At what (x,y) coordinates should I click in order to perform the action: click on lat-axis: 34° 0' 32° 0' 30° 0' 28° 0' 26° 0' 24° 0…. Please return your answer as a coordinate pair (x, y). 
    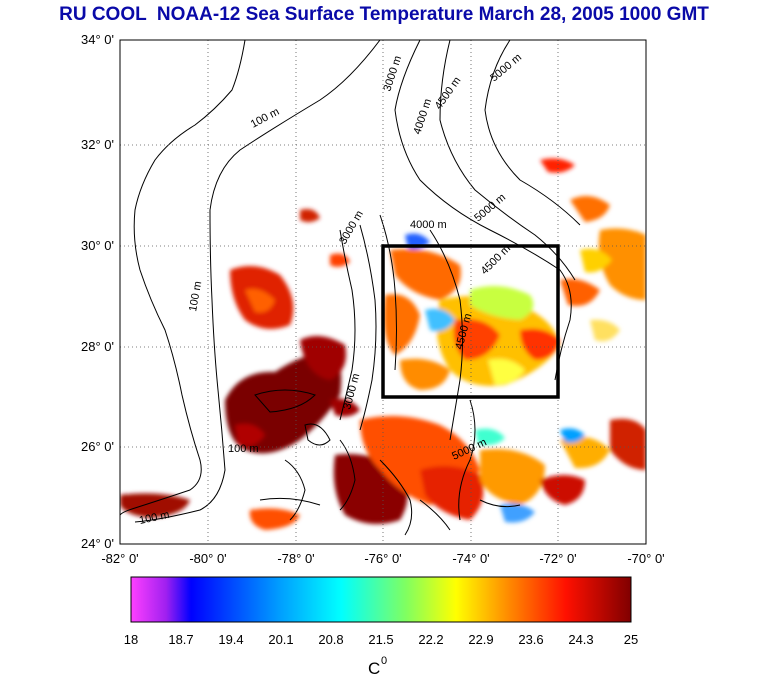
    Looking at the image, I should click on (97, 291).